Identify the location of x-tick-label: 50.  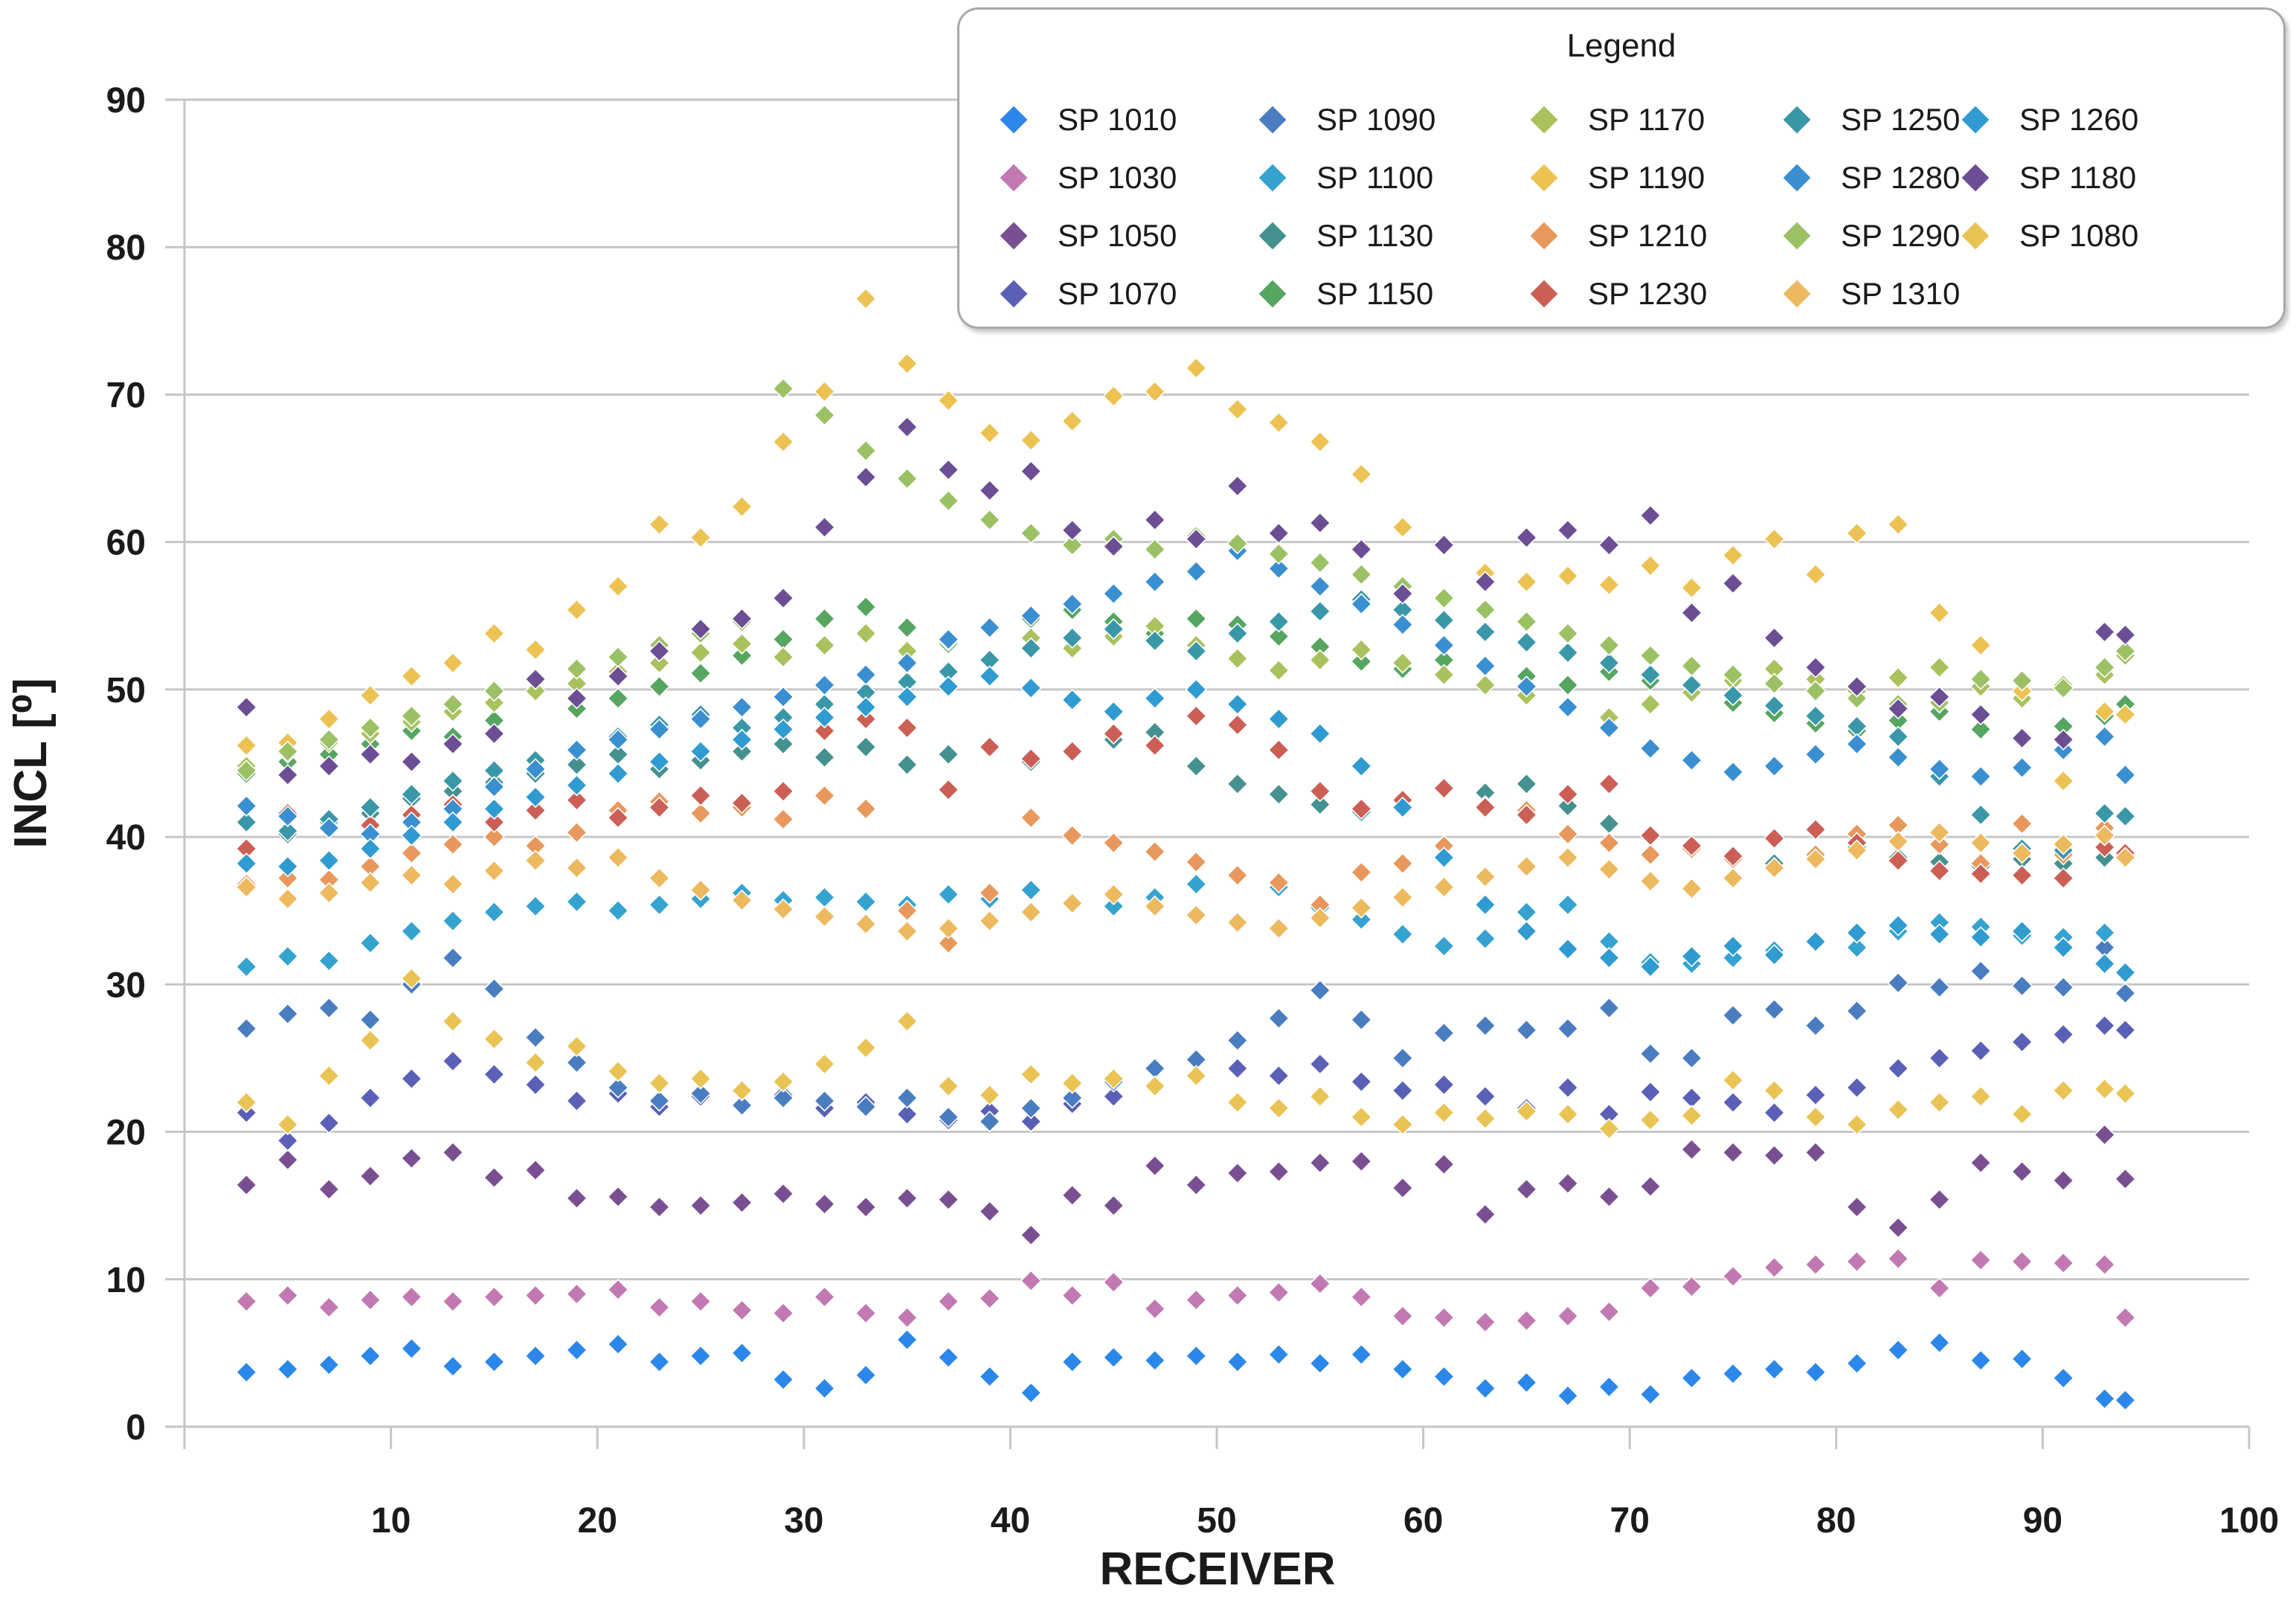
(1216, 1521).